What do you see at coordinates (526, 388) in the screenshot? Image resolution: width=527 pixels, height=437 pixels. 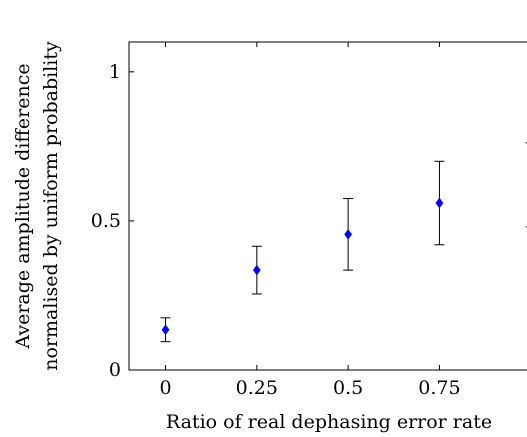 I see `x-tick-label: 1` at bounding box center [526, 388].